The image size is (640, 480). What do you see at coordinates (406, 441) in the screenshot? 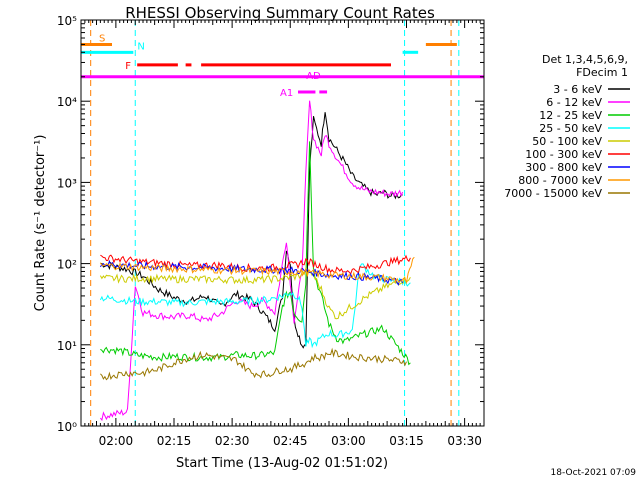
I see `x-tick-label: 03:15` at bounding box center [406, 441].